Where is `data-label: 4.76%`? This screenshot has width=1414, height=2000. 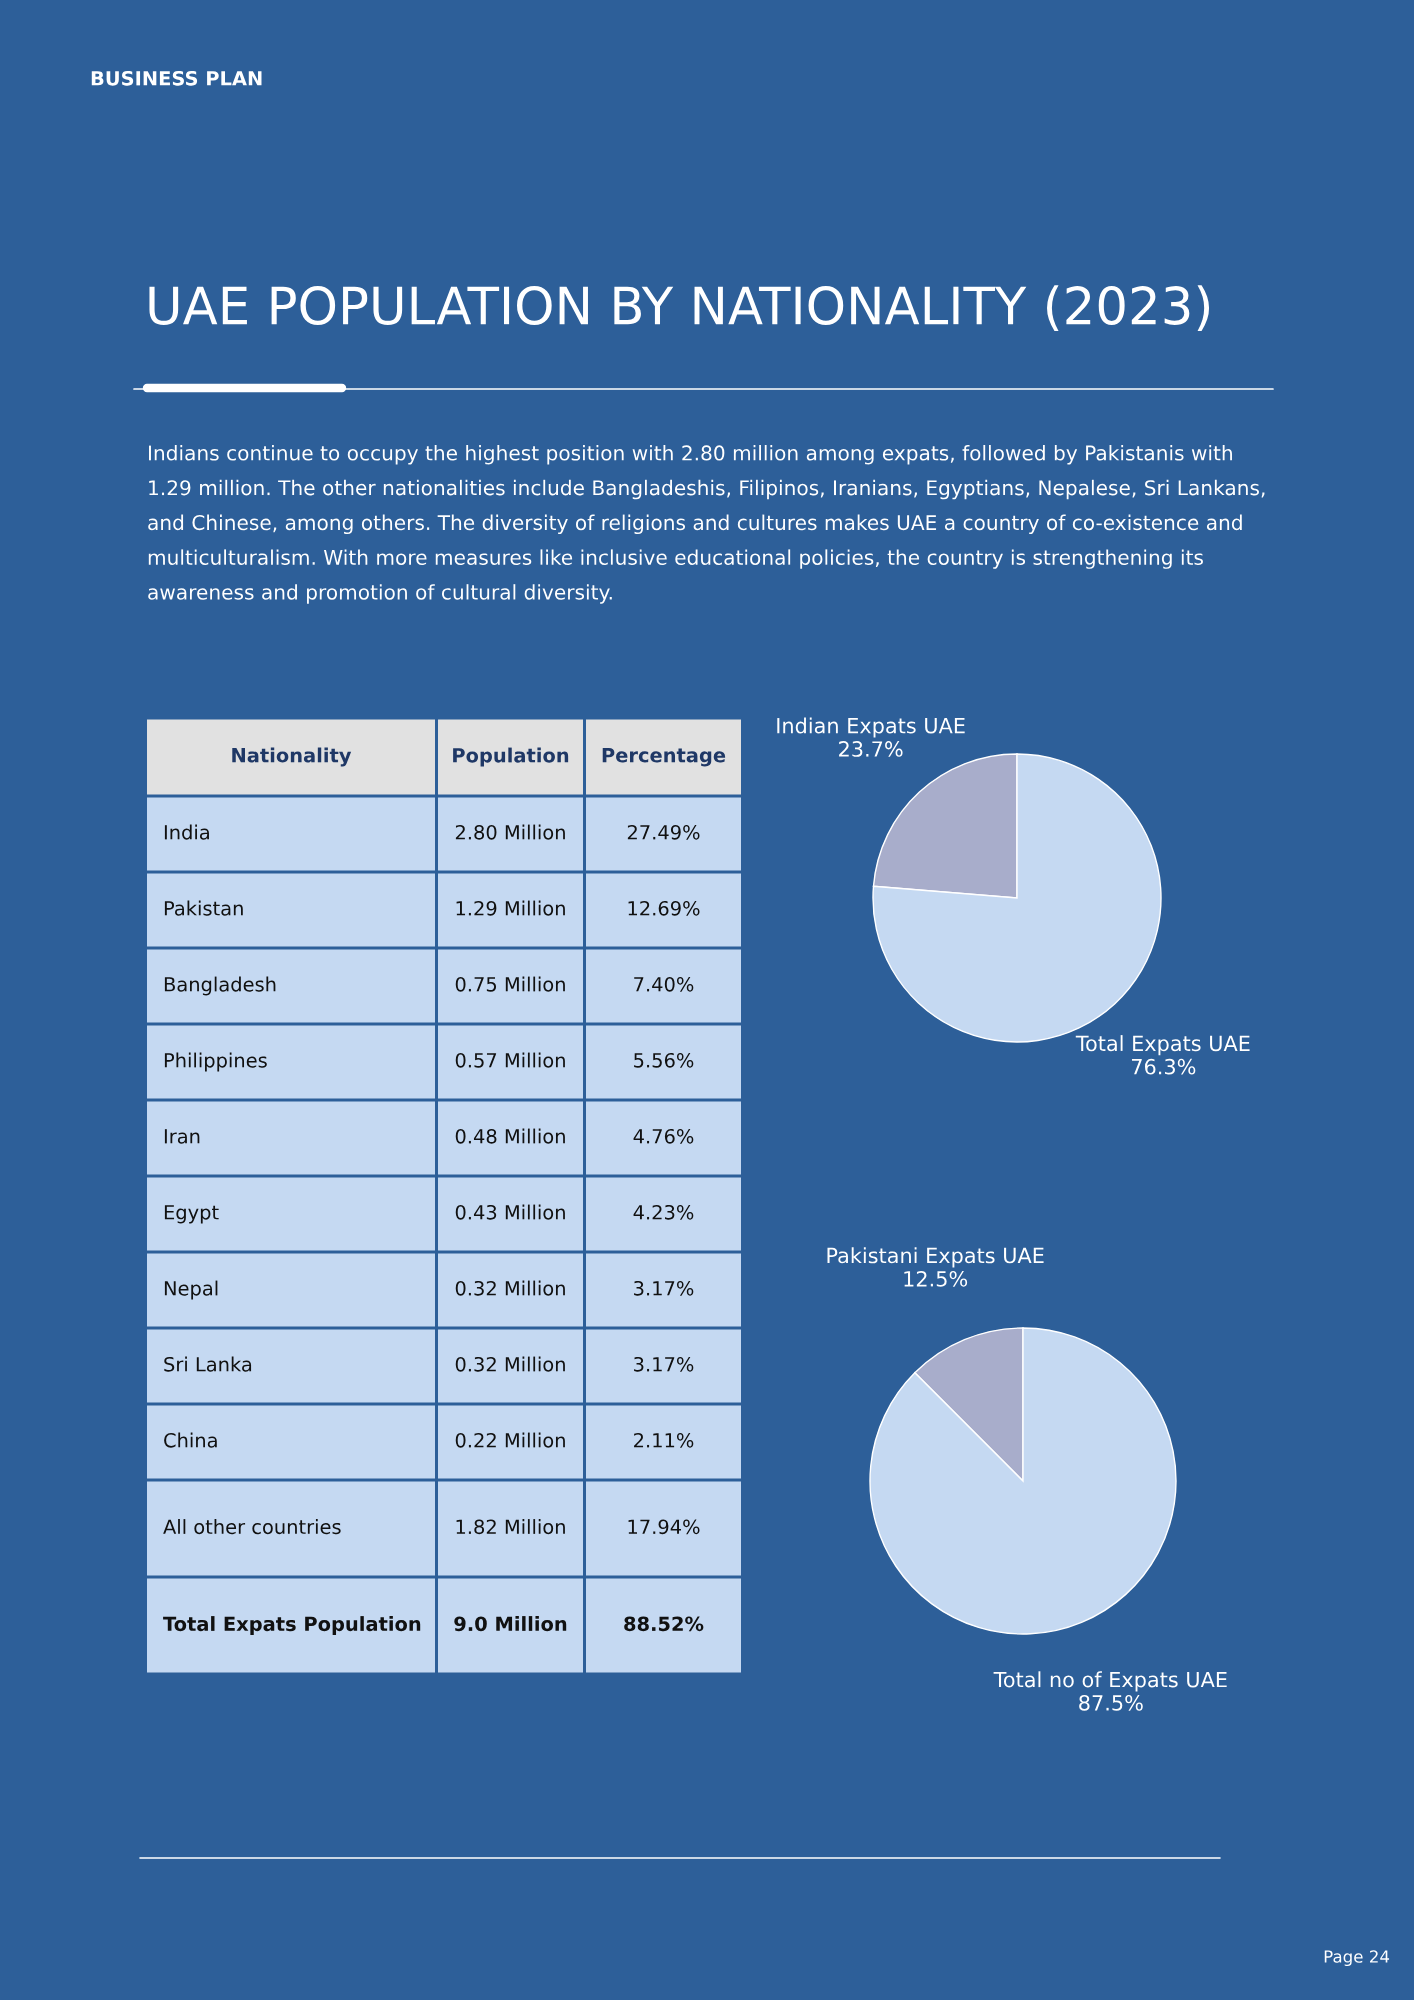 data-label: 4.76% is located at coordinates (663, 1136).